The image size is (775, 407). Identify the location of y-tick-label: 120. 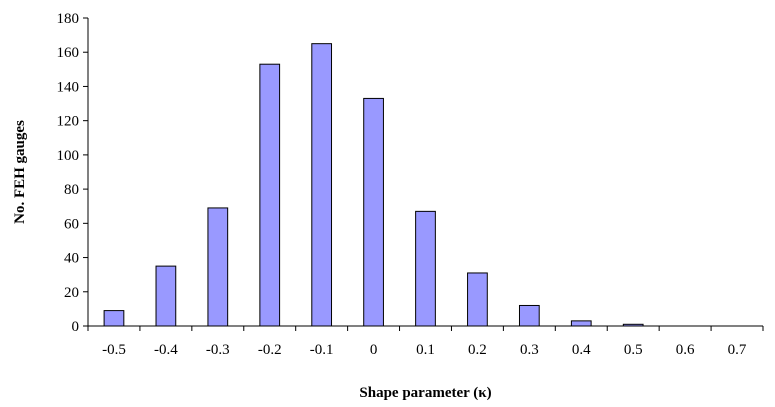
(68, 122).